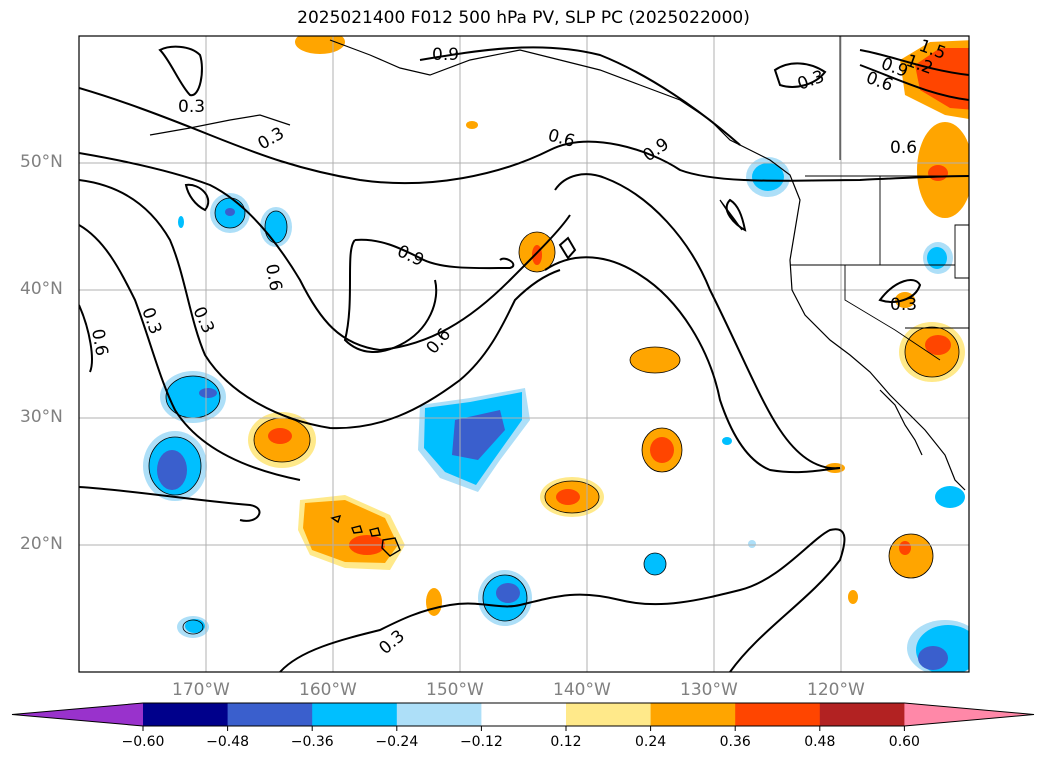 The height and width of the screenshot is (765, 1047). Describe the element at coordinates (41, 417) in the screenshot. I see `lat-tick-label: 30°N` at that location.